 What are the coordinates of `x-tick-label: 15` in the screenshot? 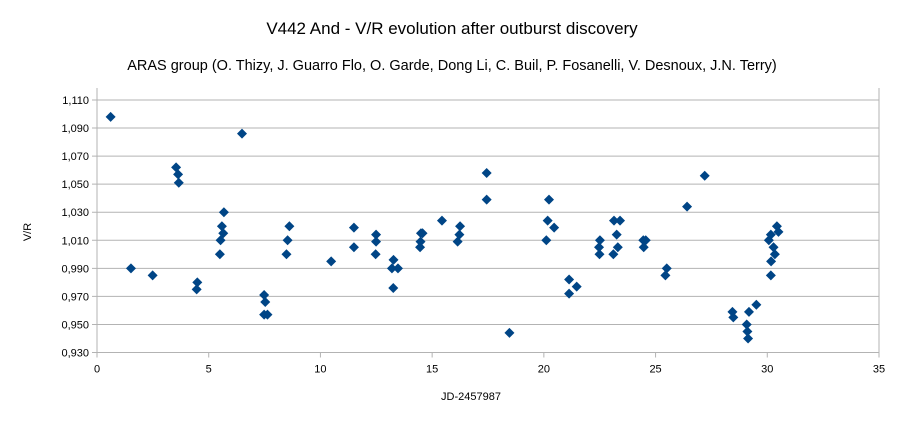 It's located at (432, 370).